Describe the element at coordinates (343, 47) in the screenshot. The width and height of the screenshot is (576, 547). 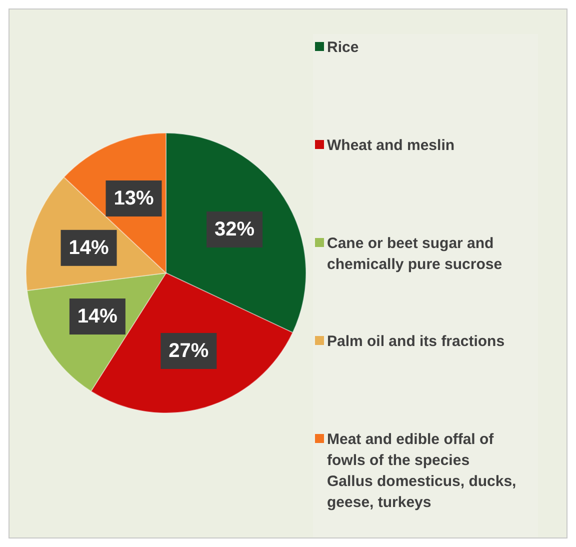
I see `legend-label: Rice` at that location.